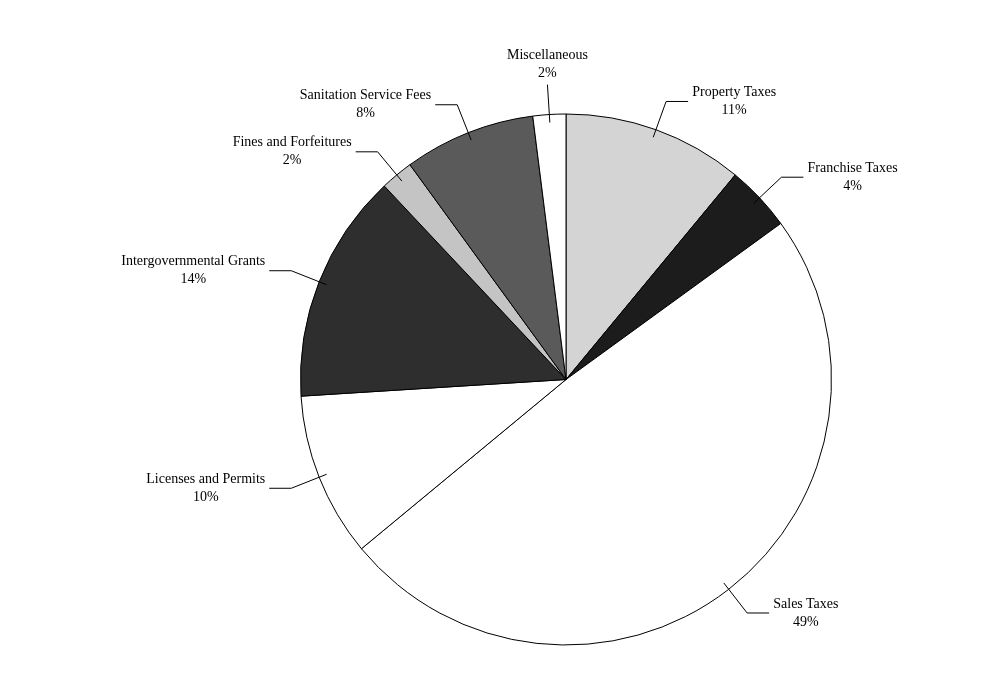 This screenshot has height=674, width=1002. What do you see at coordinates (852, 167) in the screenshot?
I see `slice-label: Franchise Taxes` at bounding box center [852, 167].